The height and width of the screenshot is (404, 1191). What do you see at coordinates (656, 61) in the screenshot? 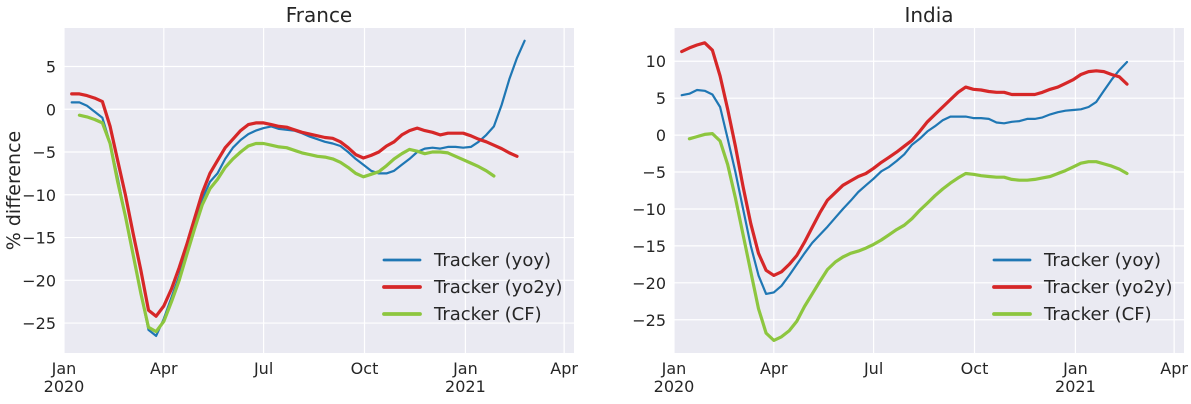
I see `y-tick-label: 10` at bounding box center [656, 61].